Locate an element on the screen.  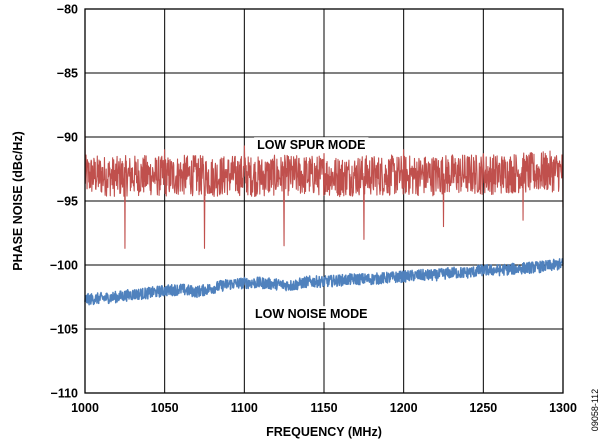
x-tick-label: 1000 is located at coordinates (85, 408).